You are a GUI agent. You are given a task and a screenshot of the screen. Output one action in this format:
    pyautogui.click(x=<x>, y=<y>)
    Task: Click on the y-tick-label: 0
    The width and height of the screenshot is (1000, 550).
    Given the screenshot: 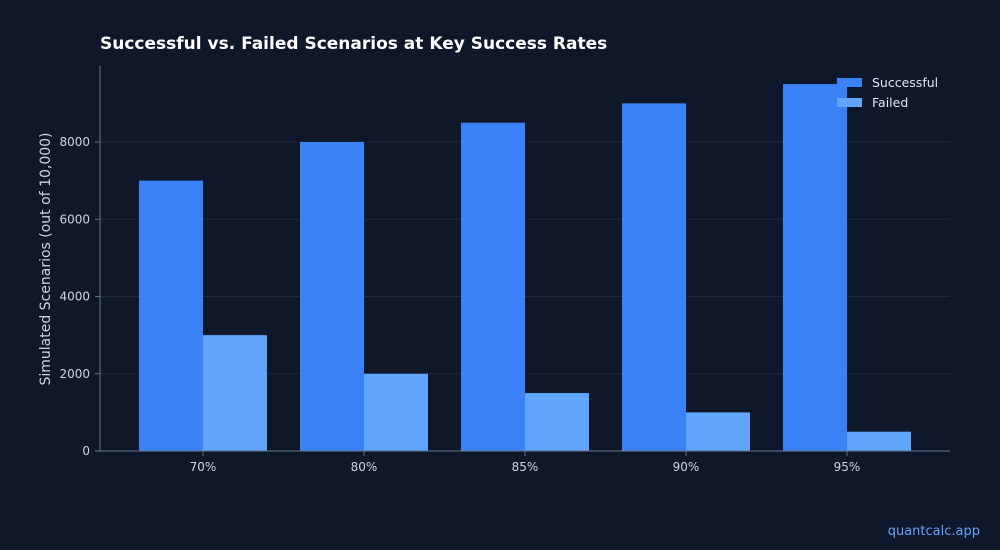 What is the action you would take?
    pyautogui.click(x=86, y=451)
    